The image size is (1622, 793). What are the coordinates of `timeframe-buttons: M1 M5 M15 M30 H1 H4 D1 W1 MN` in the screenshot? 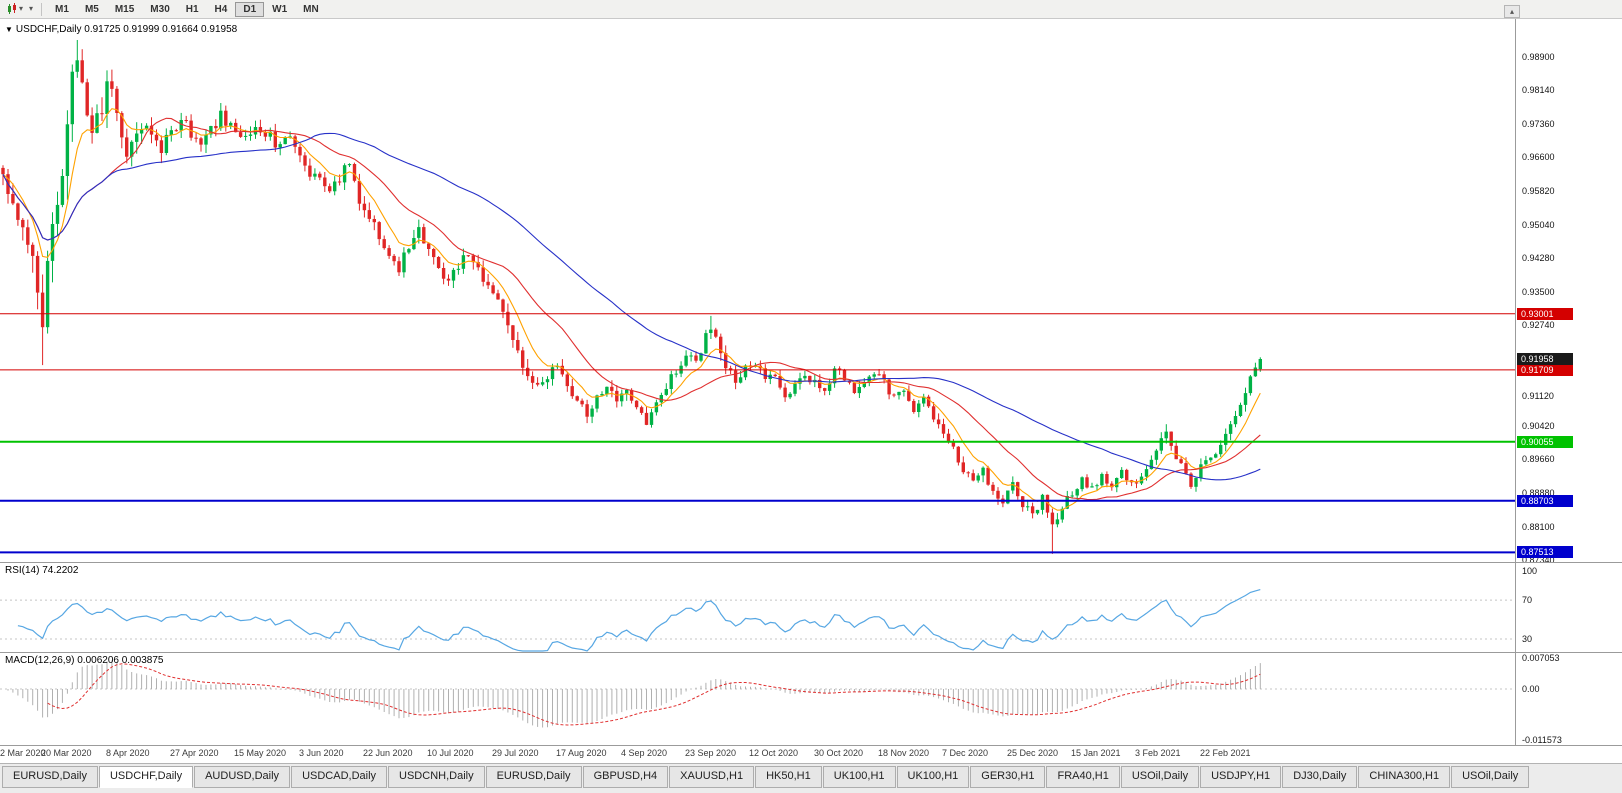 It's located at (187, 9).